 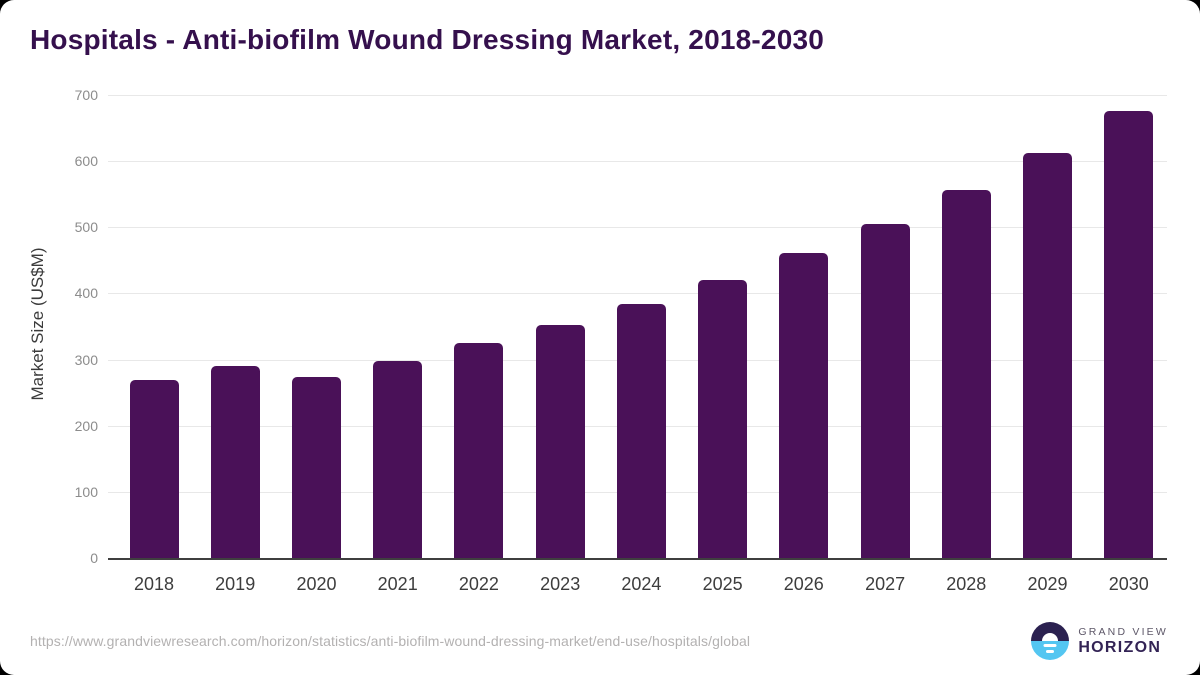 What do you see at coordinates (1050, 637) in the screenshot?
I see `sun-dome-shape` at bounding box center [1050, 637].